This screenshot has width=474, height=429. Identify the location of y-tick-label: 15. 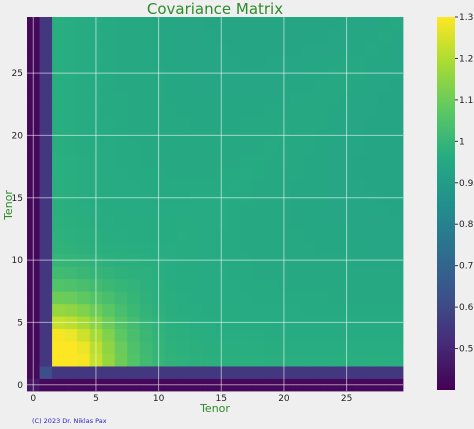
(17, 199).